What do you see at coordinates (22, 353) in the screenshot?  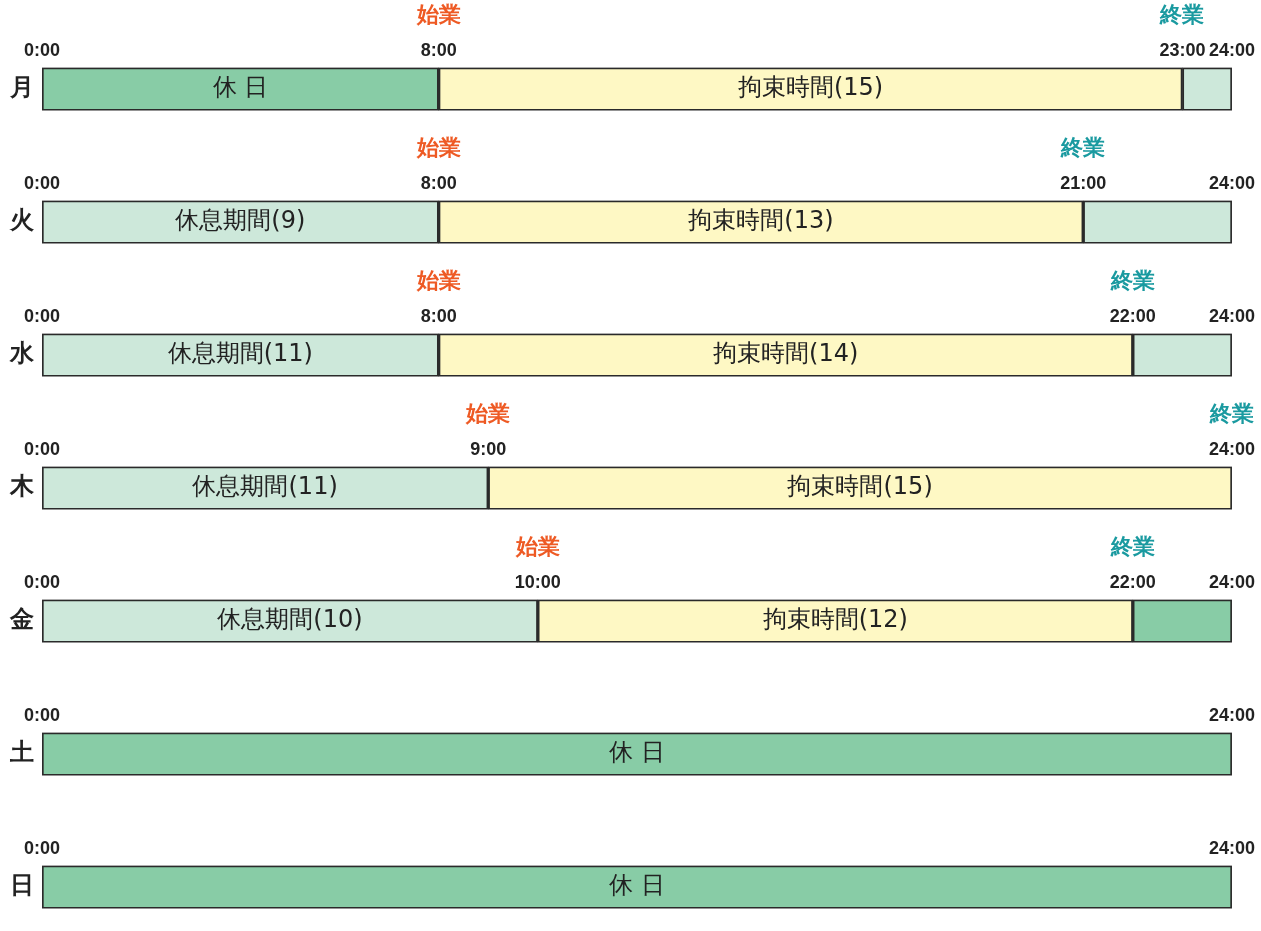 I see `y-tick-label: 水` at bounding box center [22, 353].